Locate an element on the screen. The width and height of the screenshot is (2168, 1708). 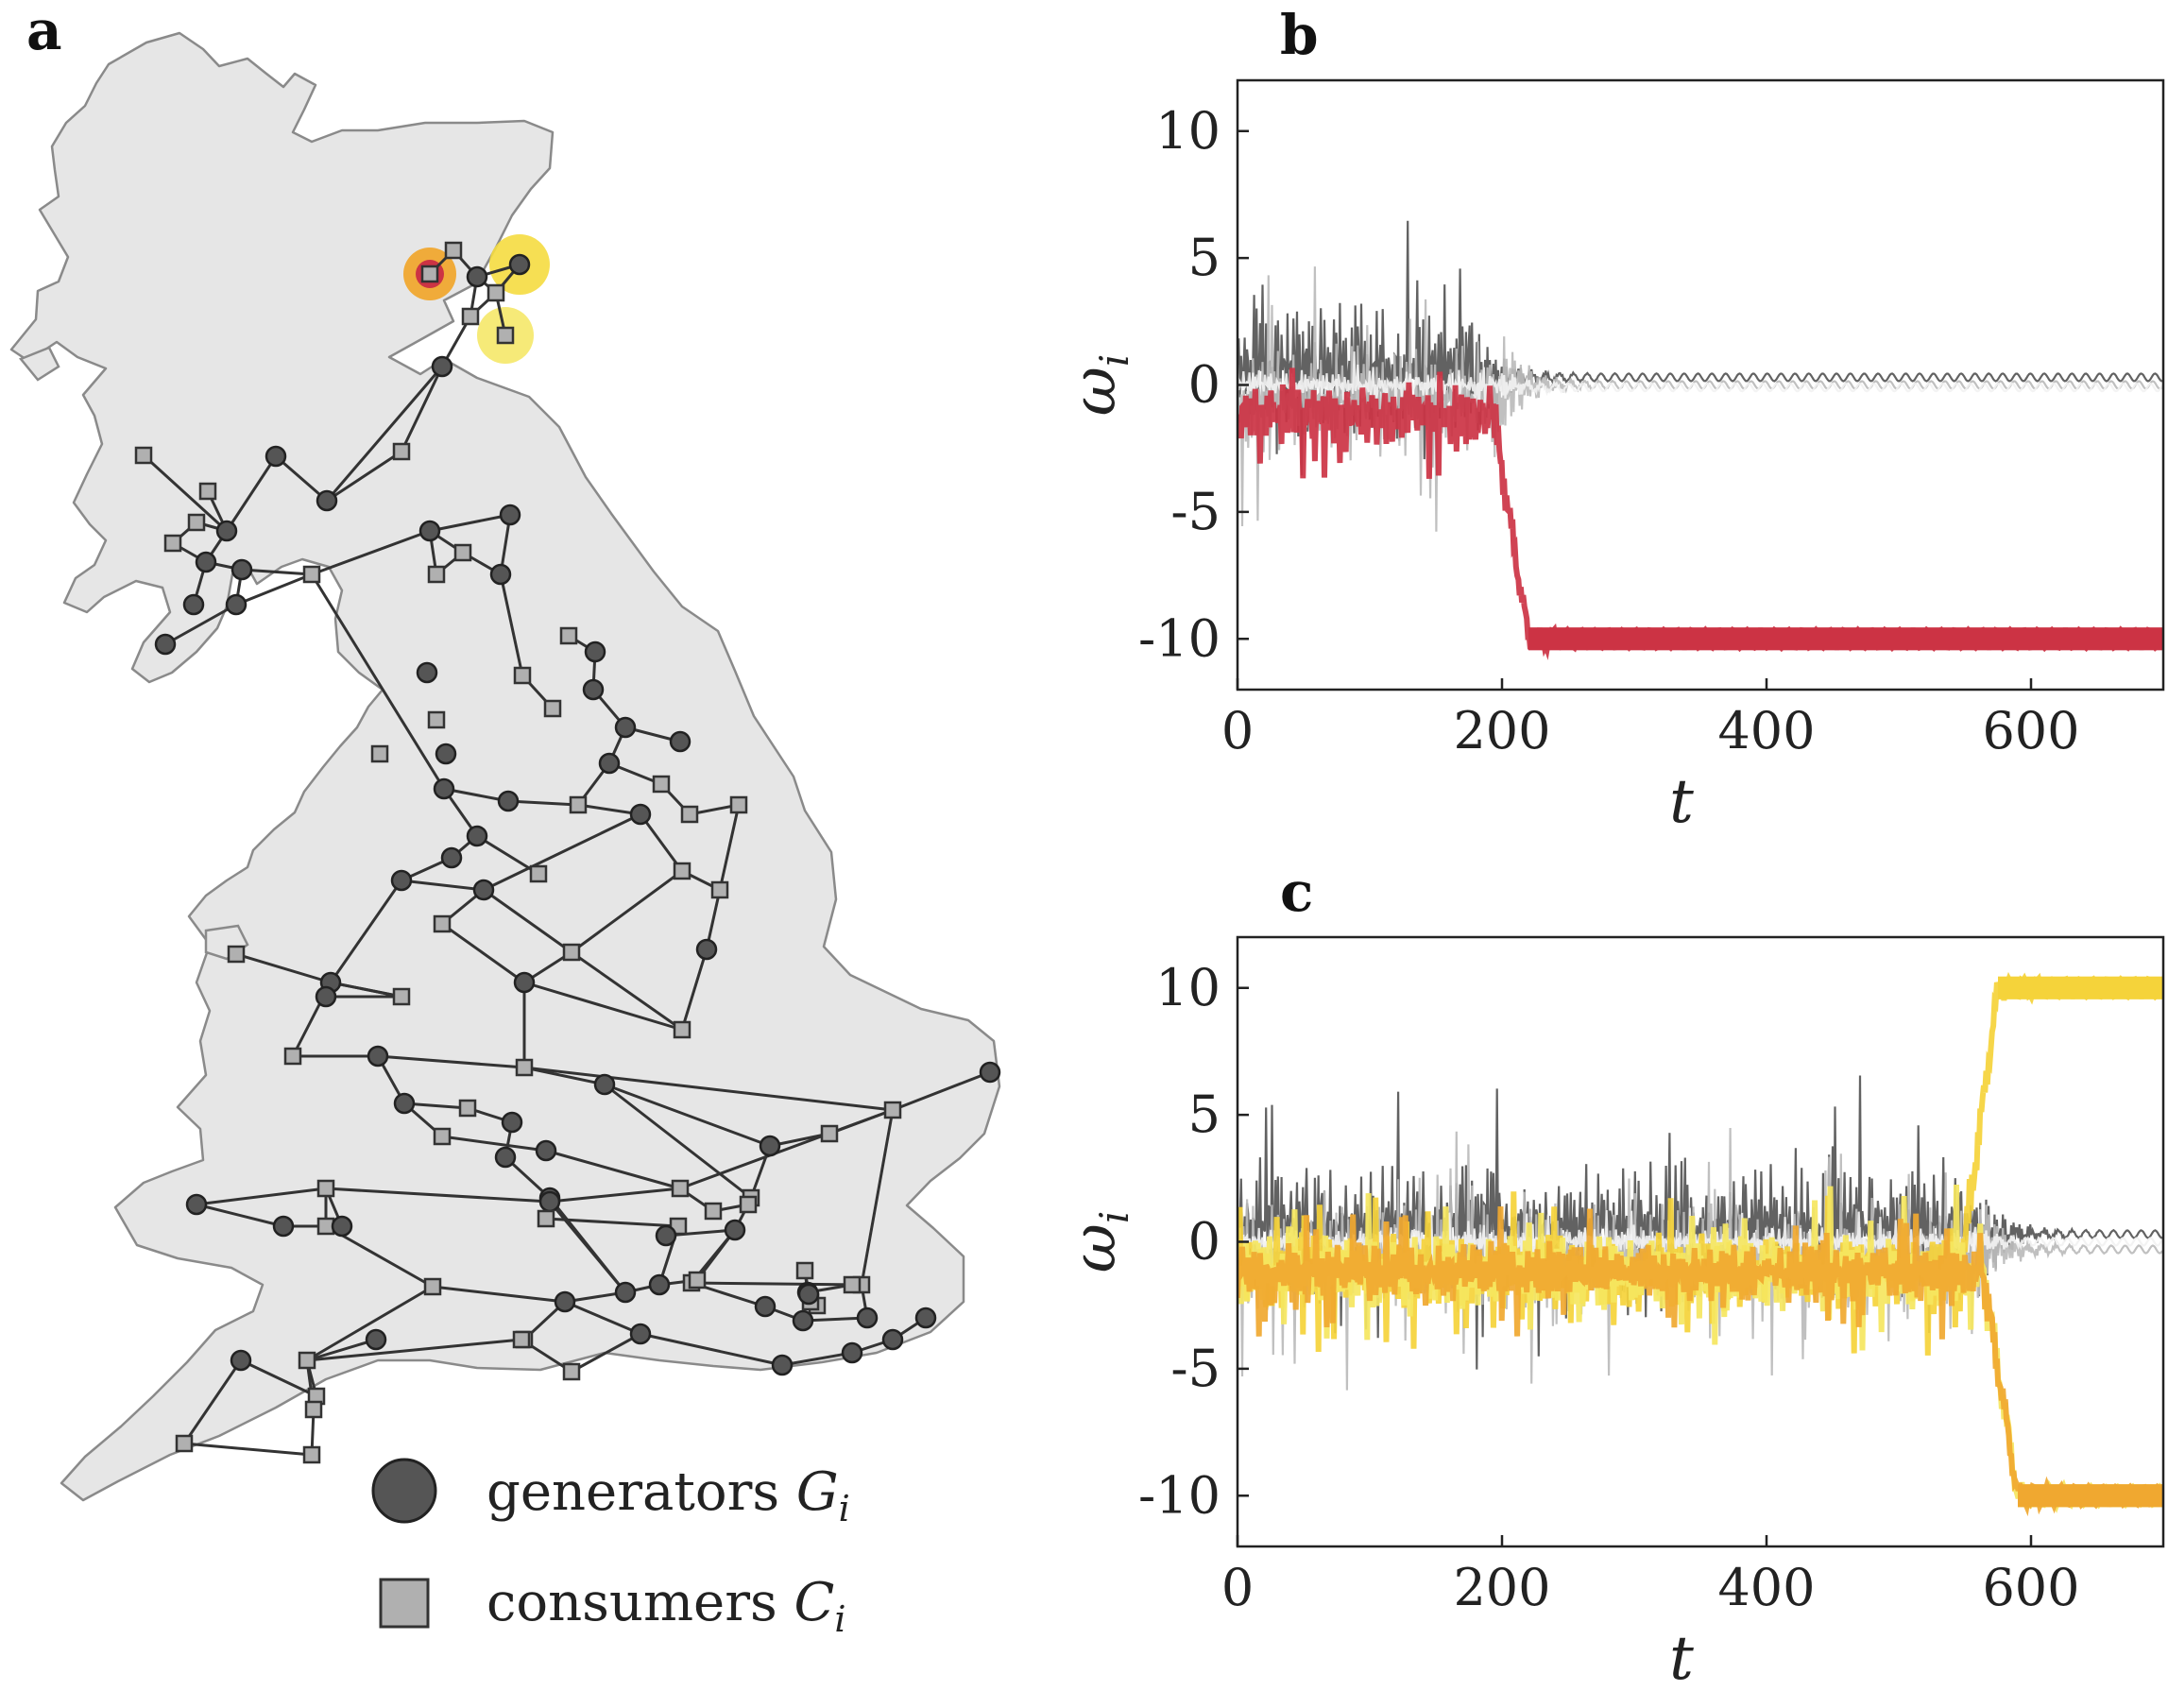
legend-generators-label: generators Gi is located at coordinates (668, 1495).